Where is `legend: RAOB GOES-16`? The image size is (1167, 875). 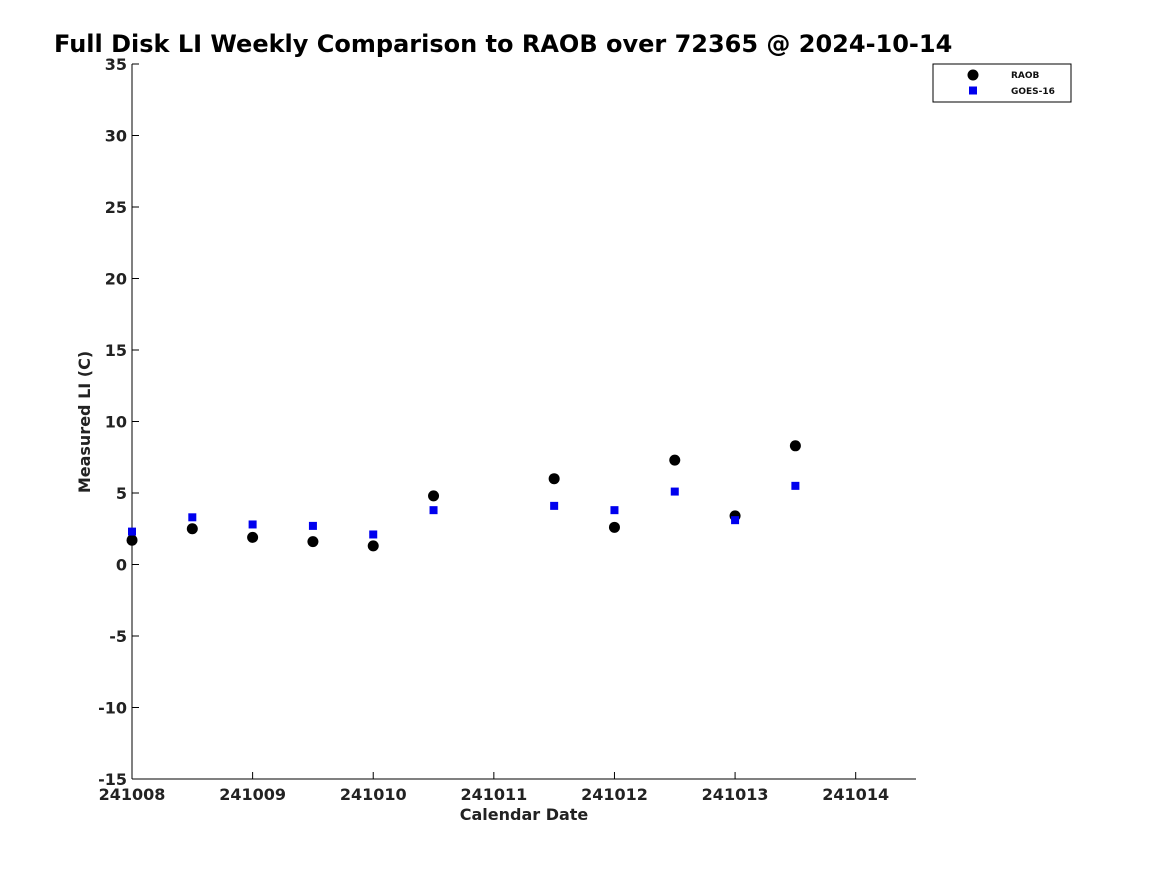
legend: RAOB GOES-16 is located at coordinates (1002, 83).